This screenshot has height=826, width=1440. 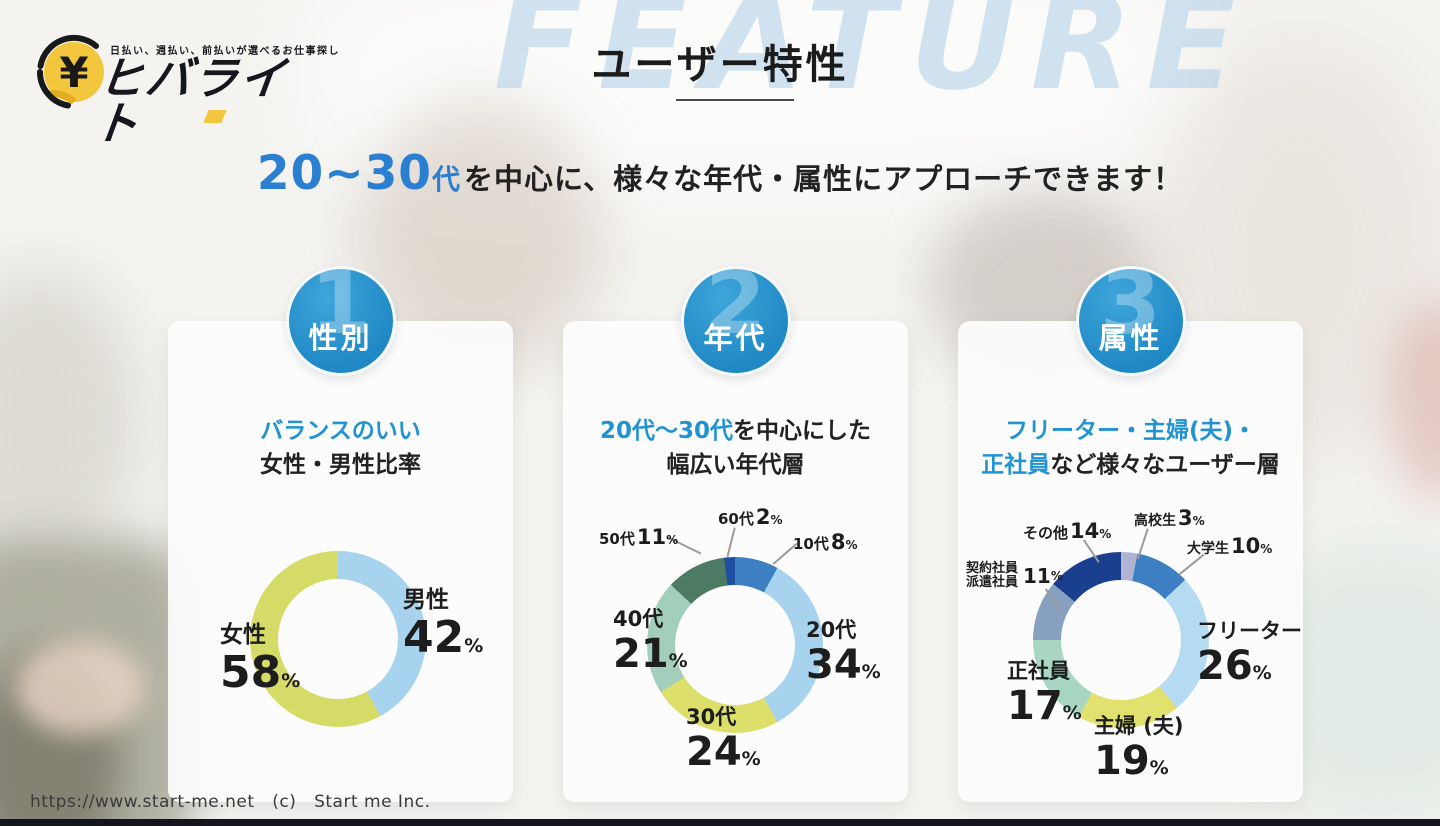 I want to click on chart-label-10s: 10代 8%, so click(x=825, y=542).